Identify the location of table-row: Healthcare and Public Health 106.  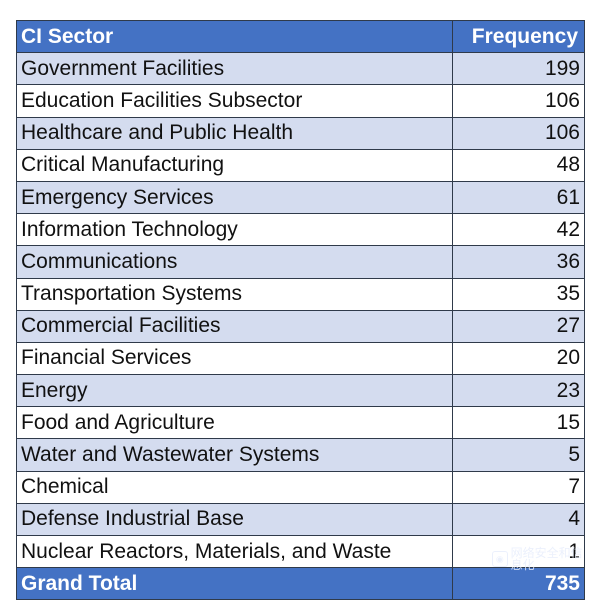
(300, 133).